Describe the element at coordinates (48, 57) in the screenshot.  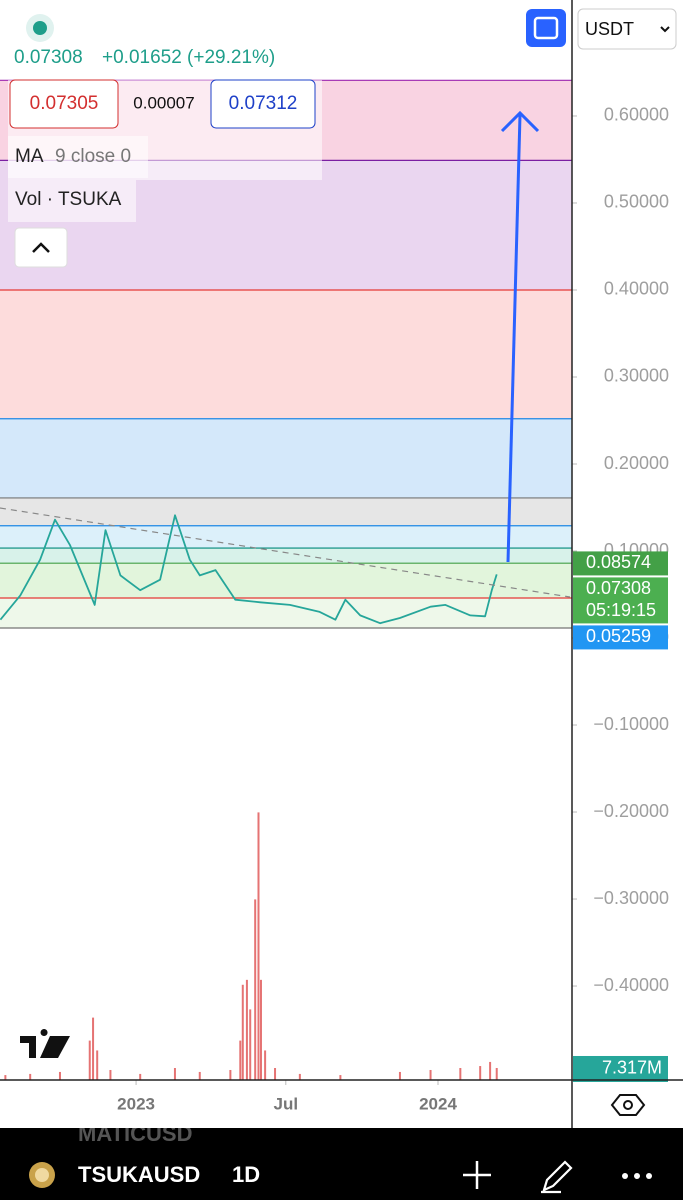
I see `last-price: 0.07308` at that location.